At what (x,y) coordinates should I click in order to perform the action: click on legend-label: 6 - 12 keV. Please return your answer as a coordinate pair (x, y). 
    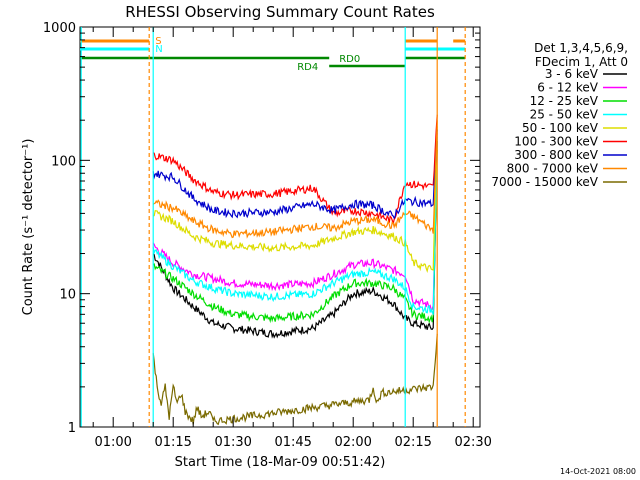
    Looking at the image, I should click on (568, 88).